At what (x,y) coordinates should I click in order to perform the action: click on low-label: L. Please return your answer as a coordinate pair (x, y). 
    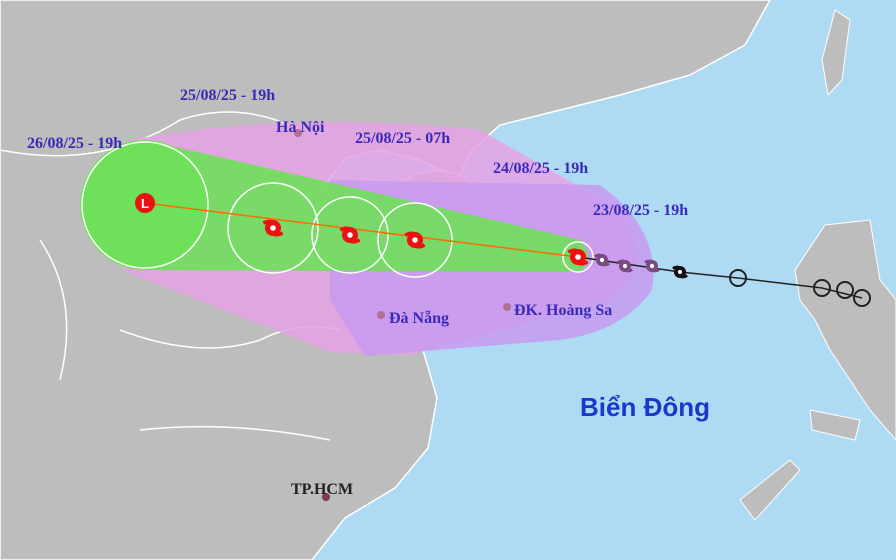
    Looking at the image, I should click on (145, 203).